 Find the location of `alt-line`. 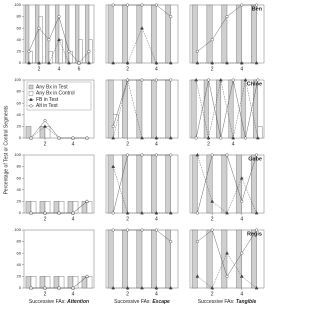

alt-line is located at coordinates (58, 129).